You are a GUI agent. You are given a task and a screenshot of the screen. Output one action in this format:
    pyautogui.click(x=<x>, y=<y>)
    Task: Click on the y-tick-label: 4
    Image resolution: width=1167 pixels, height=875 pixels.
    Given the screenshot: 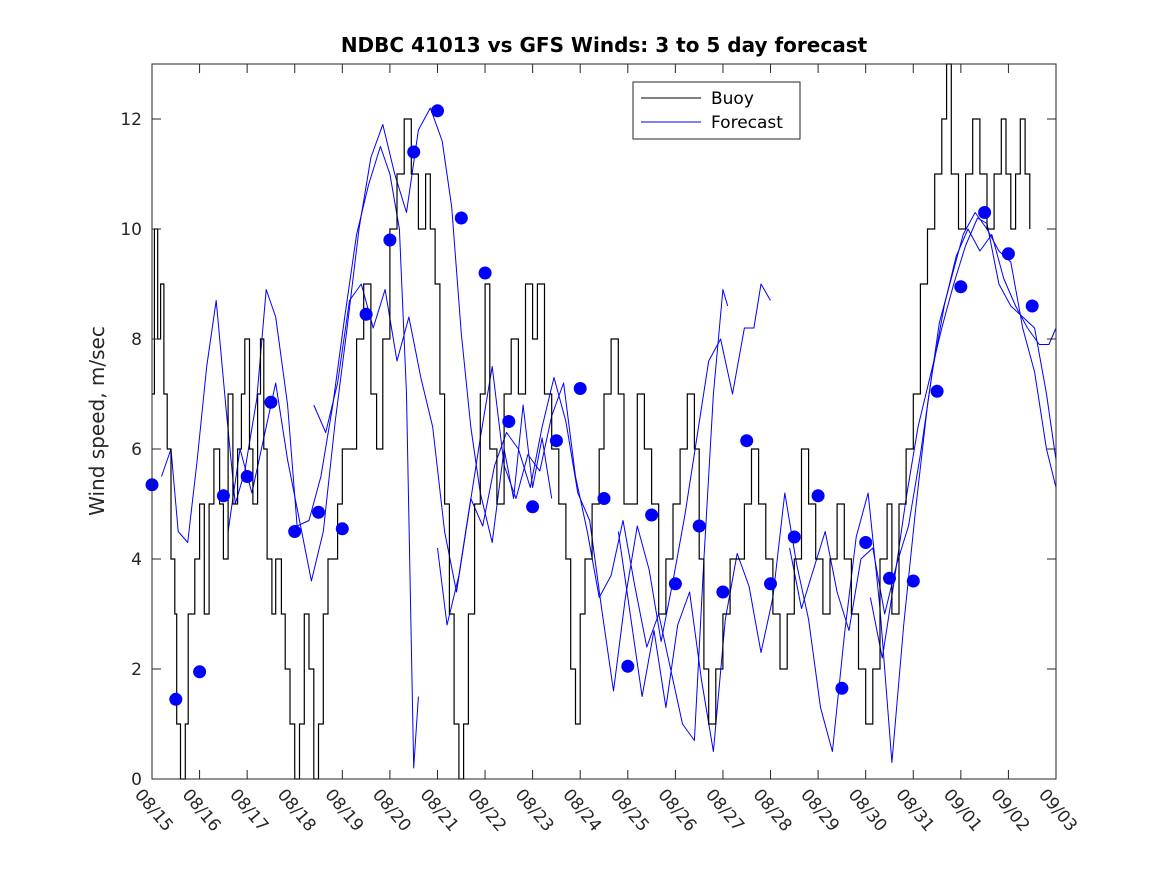 What is the action you would take?
    pyautogui.click(x=136, y=560)
    